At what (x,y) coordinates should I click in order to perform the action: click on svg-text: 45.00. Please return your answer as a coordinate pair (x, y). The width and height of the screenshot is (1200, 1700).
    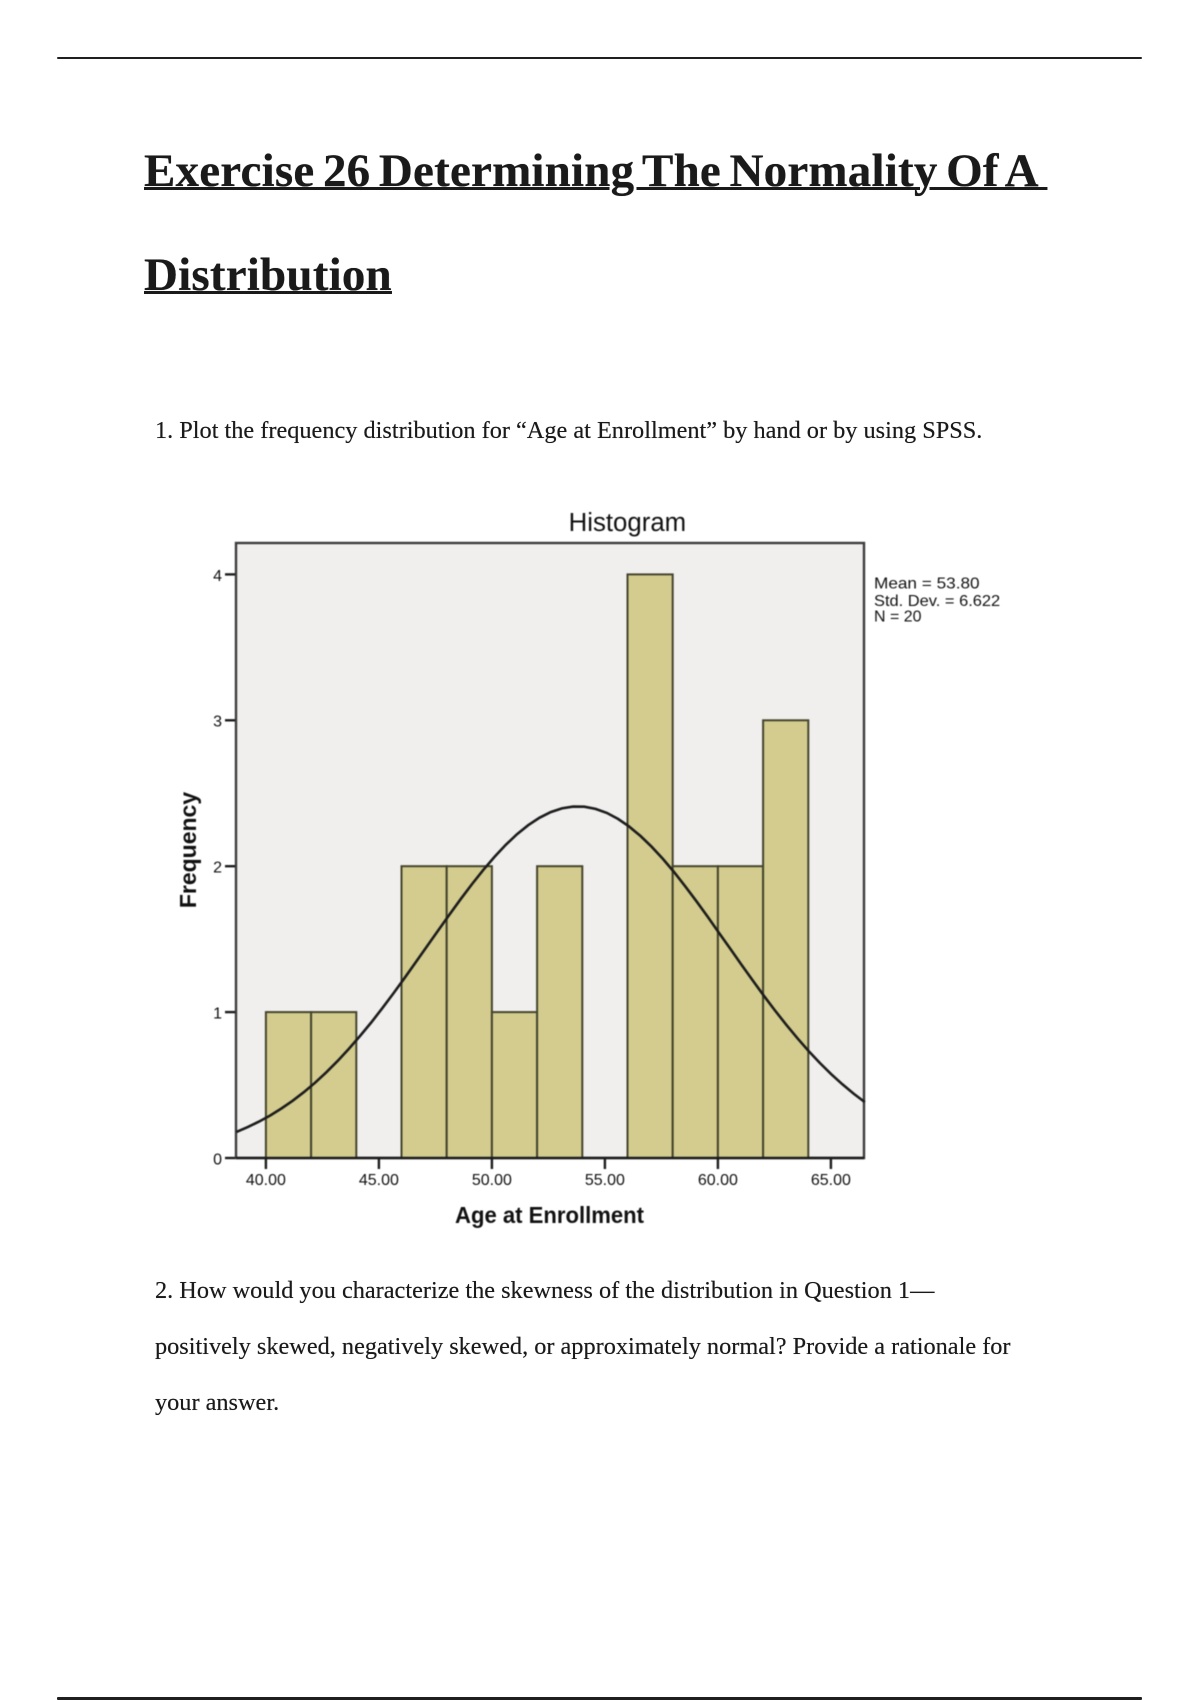
    Looking at the image, I should click on (379, 1180).